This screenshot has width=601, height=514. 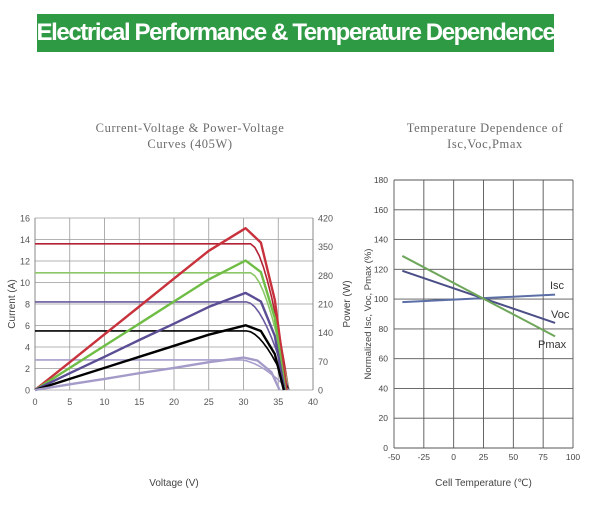 What do you see at coordinates (325, 276) in the screenshot?
I see `iv-y2tick-label: 280` at bounding box center [325, 276].